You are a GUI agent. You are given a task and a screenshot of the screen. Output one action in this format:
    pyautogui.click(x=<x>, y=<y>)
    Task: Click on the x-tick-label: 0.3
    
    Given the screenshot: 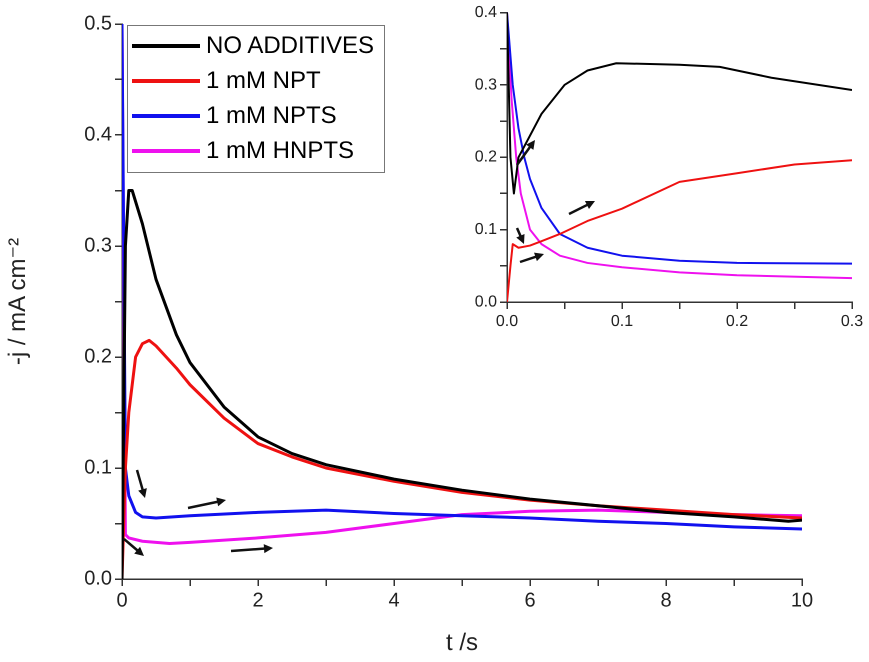 What is the action you would take?
    pyautogui.click(x=852, y=321)
    